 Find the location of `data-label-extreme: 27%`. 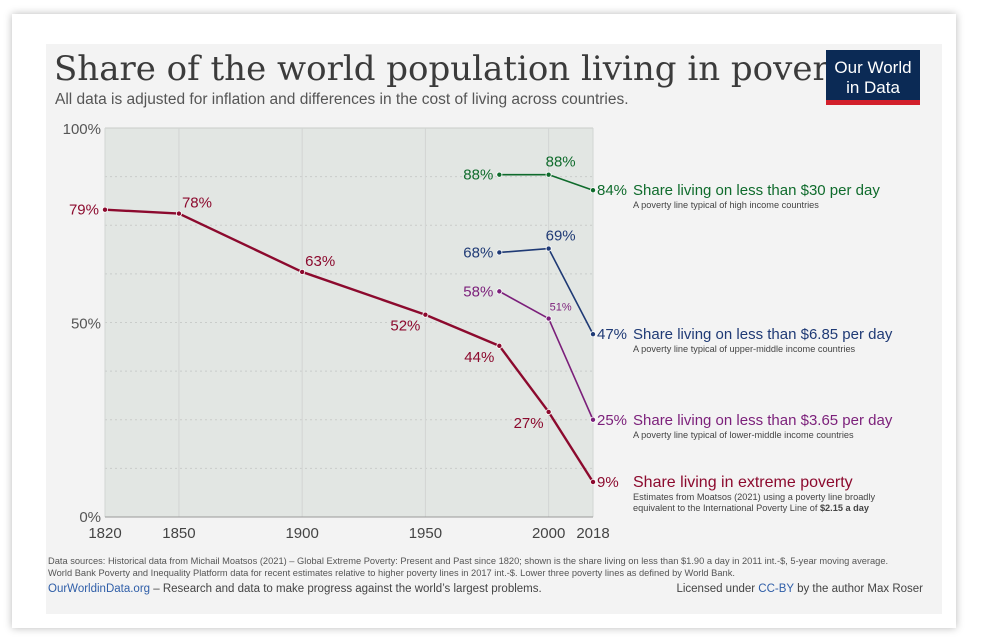

data-label-extreme: 27% is located at coordinates (529, 423).